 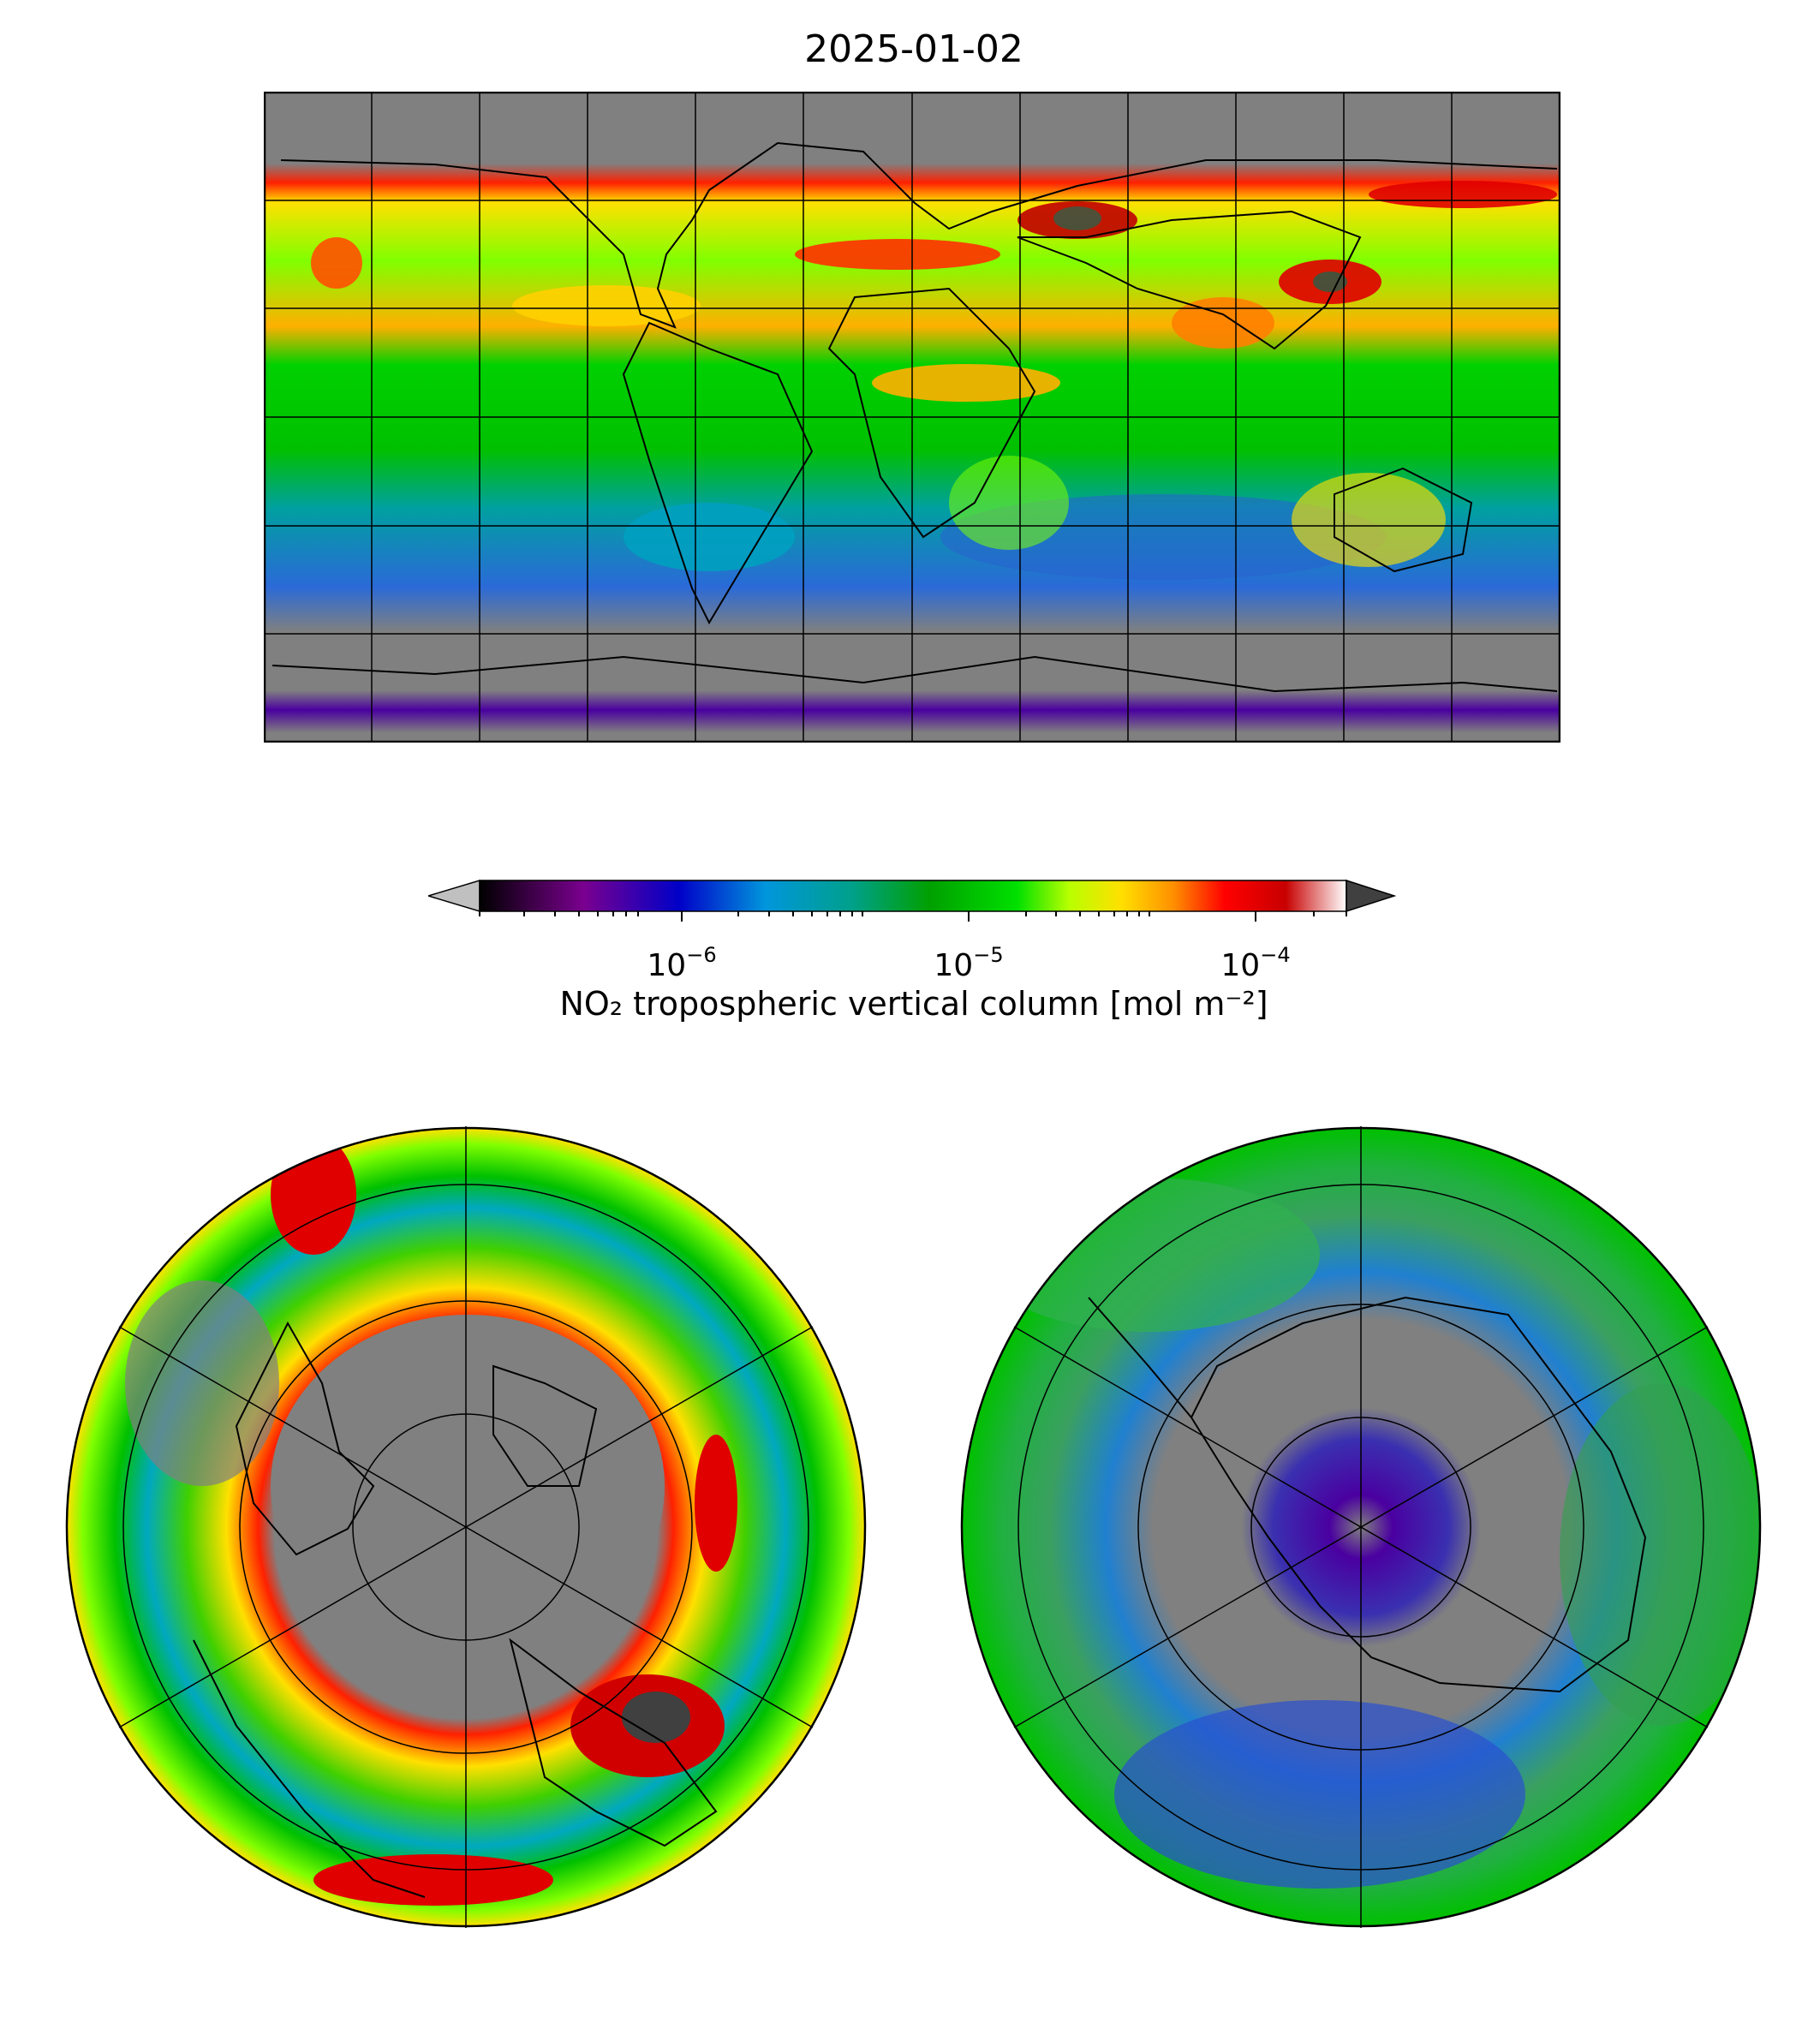 What do you see at coordinates (682, 963) in the screenshot?
I see `colorbar-tick-label-1e-6: 10⁻⁶` at bounding box center [682, 963].